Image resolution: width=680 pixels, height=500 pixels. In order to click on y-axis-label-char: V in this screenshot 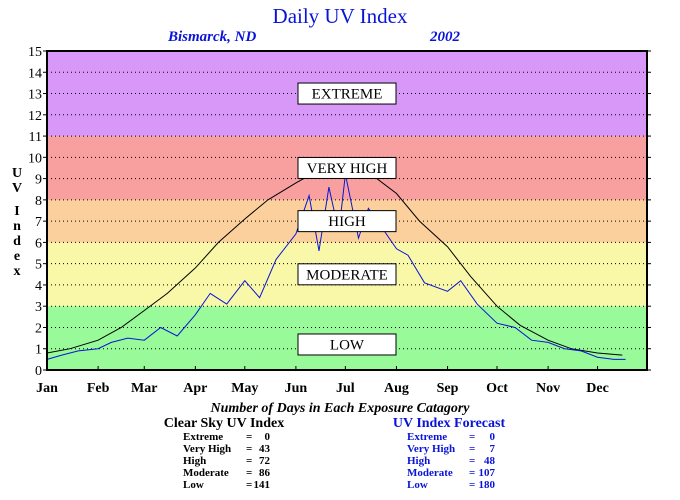, I will do `click(17, 188)`.